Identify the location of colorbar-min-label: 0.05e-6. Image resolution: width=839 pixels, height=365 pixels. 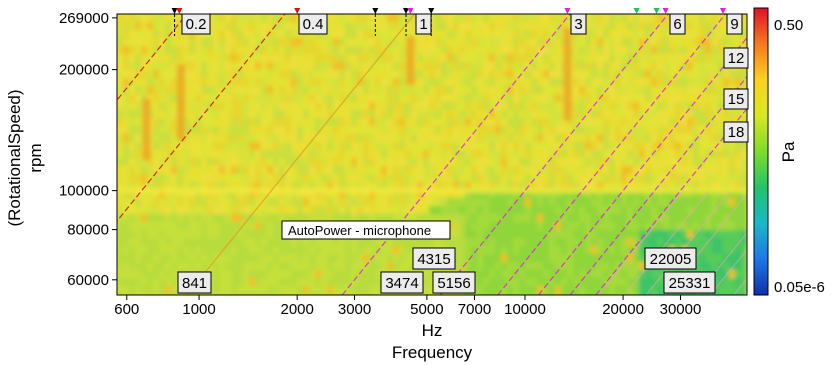
(799, 287).